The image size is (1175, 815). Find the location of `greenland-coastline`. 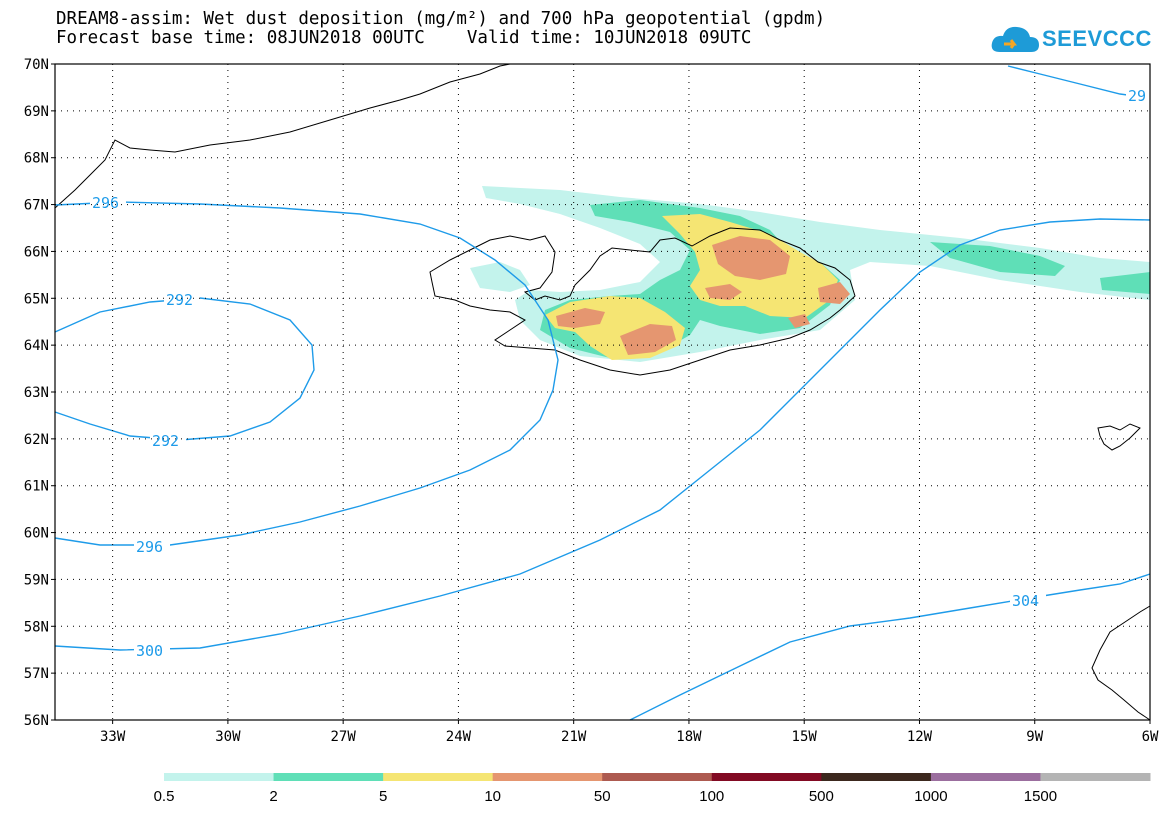

greenland-coastline is located at coordinates (282, 136).